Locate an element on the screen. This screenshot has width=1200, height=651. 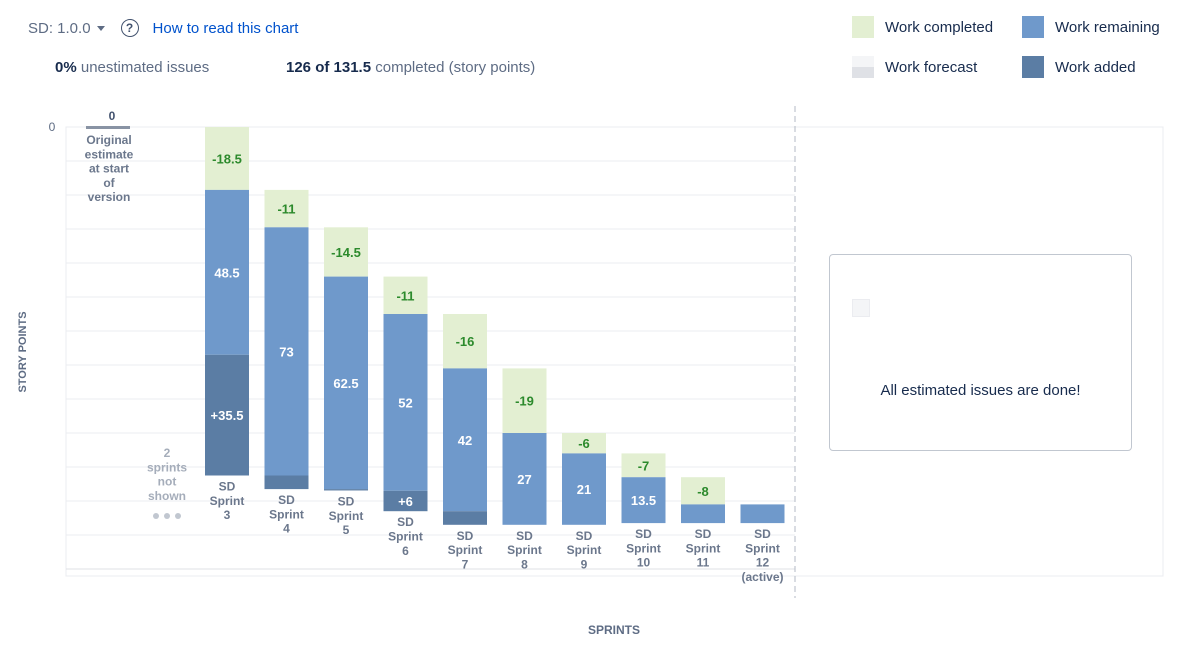
sprint-label: 7 is located at coordinates (465, 564).